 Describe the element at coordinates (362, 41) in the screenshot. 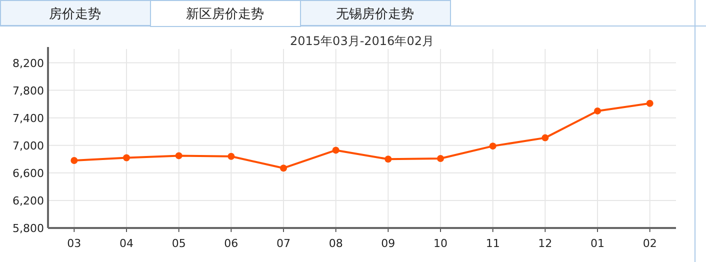

I see `chart-title: 2015年03月-2016年02月` at that location.